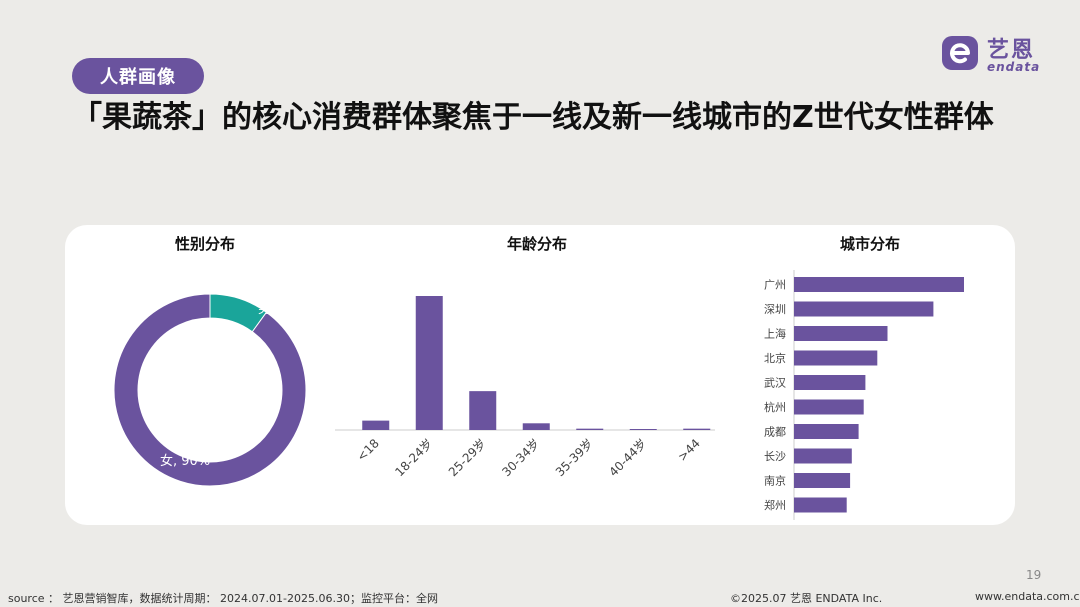 Image resolution: width=1080 pixels, height=607 pixels. Describe the element at coordinates (533, 117) in the screenshot. I see `page-title: 「果蔬茶」的核心消费群体聚焦于一线及新一线城市的Z世代女性群体` at that location.